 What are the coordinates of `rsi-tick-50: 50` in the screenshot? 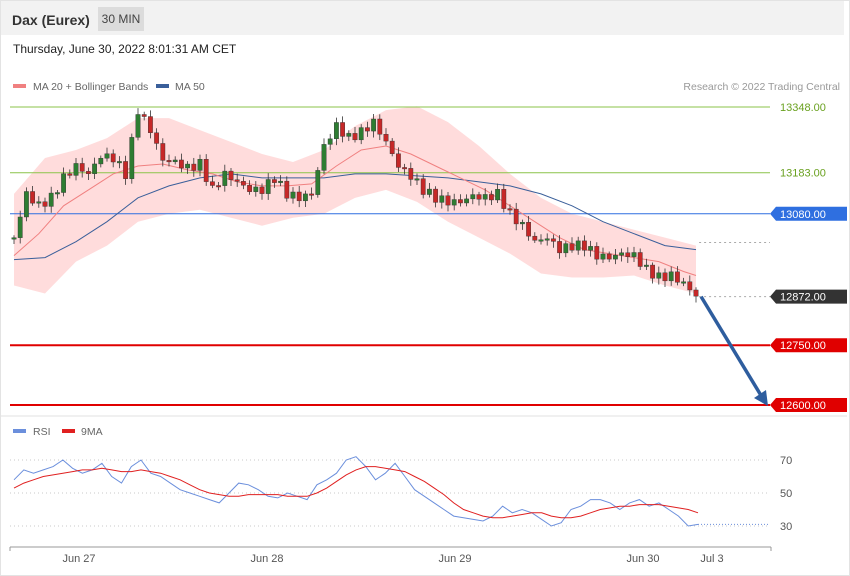 It's located at (786, 494).